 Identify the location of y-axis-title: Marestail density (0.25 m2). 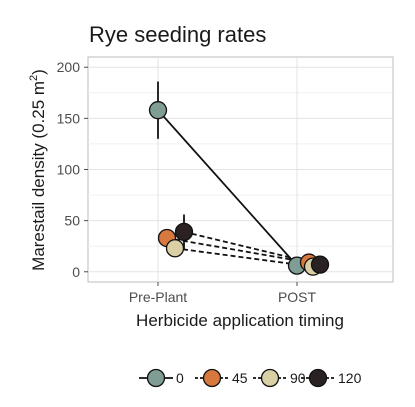
(38, 170).